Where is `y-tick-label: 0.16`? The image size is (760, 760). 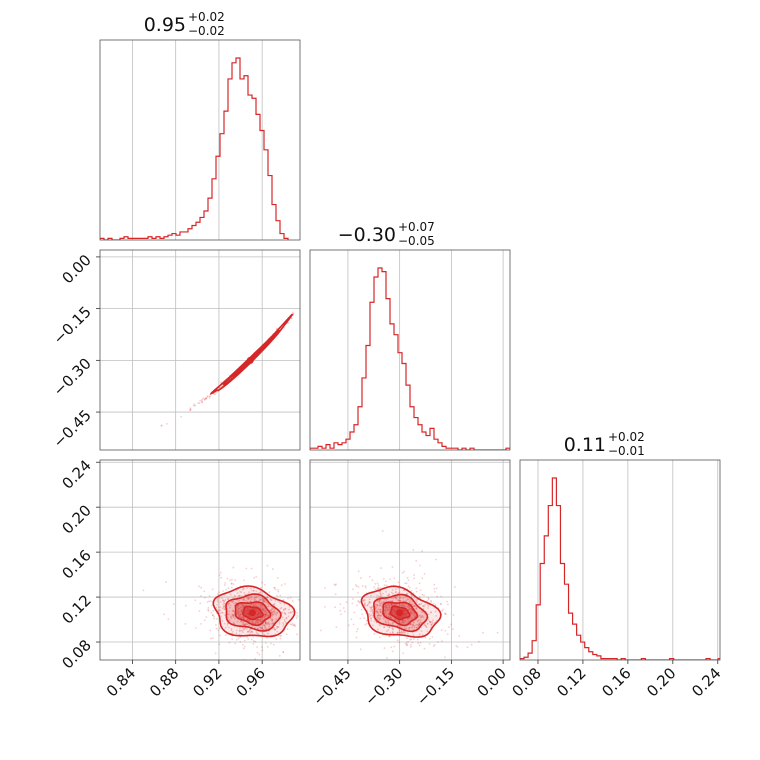 y-tick-label: 0.16 is located at coordinates (76, 564).